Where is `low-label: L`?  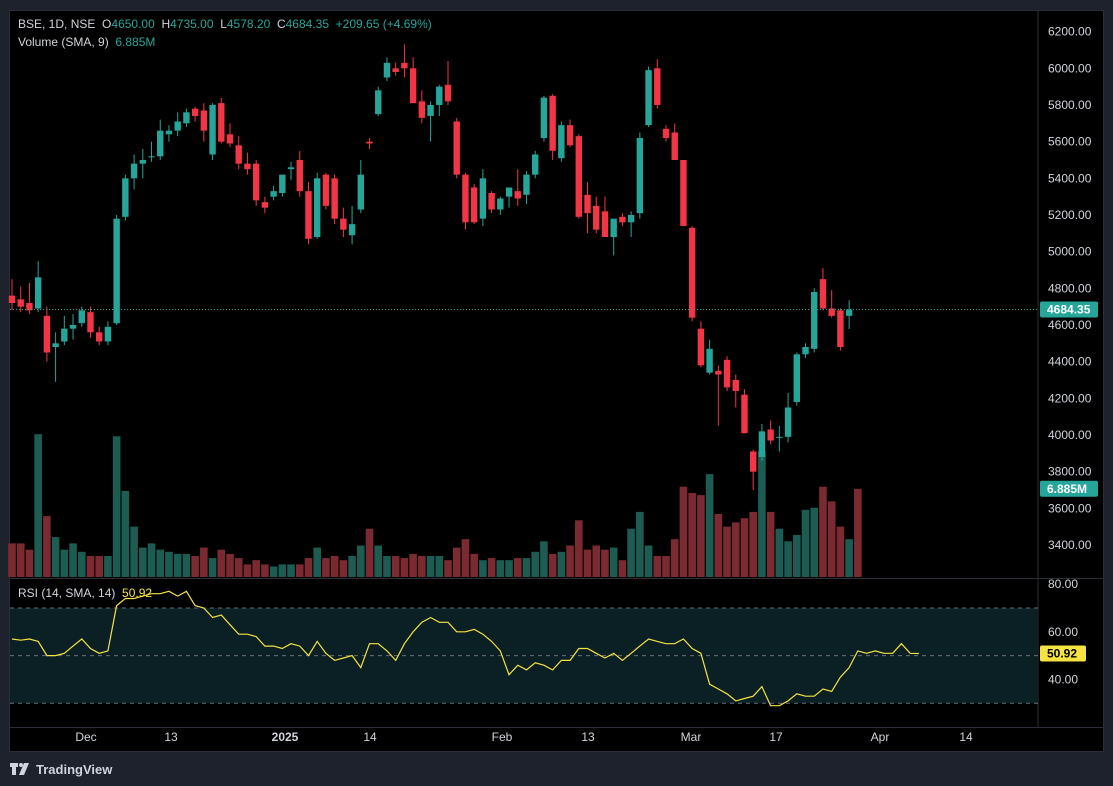
low-label: L is located at coordinates (223, 24).